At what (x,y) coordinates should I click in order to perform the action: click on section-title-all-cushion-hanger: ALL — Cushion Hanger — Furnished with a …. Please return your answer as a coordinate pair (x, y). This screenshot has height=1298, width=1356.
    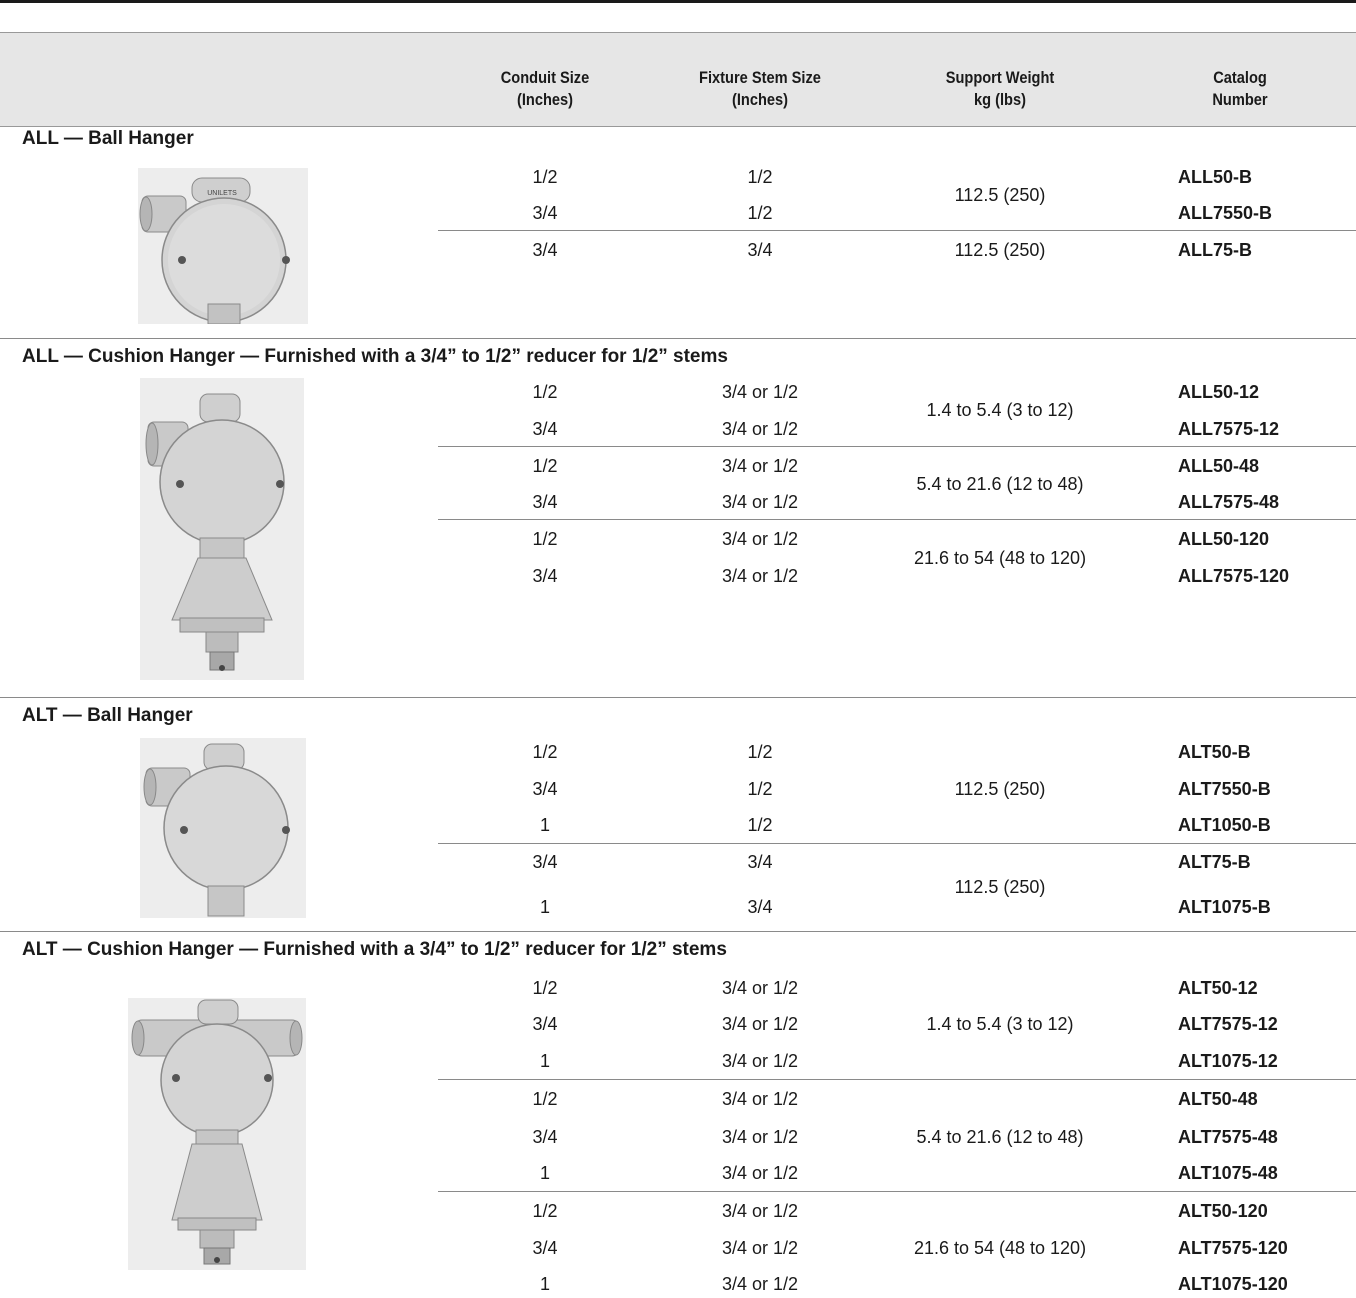
    Looking at the image, I should click on (375, 356).